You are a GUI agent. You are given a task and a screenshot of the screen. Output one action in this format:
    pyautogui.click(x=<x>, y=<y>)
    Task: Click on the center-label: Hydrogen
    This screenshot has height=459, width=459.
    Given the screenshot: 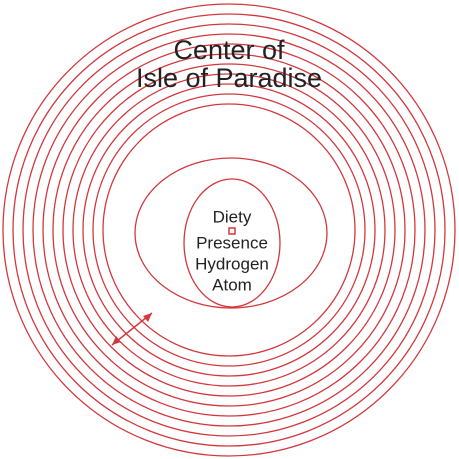 What is the action you would take?
    pyautogui.click(x=232, y=263)
    